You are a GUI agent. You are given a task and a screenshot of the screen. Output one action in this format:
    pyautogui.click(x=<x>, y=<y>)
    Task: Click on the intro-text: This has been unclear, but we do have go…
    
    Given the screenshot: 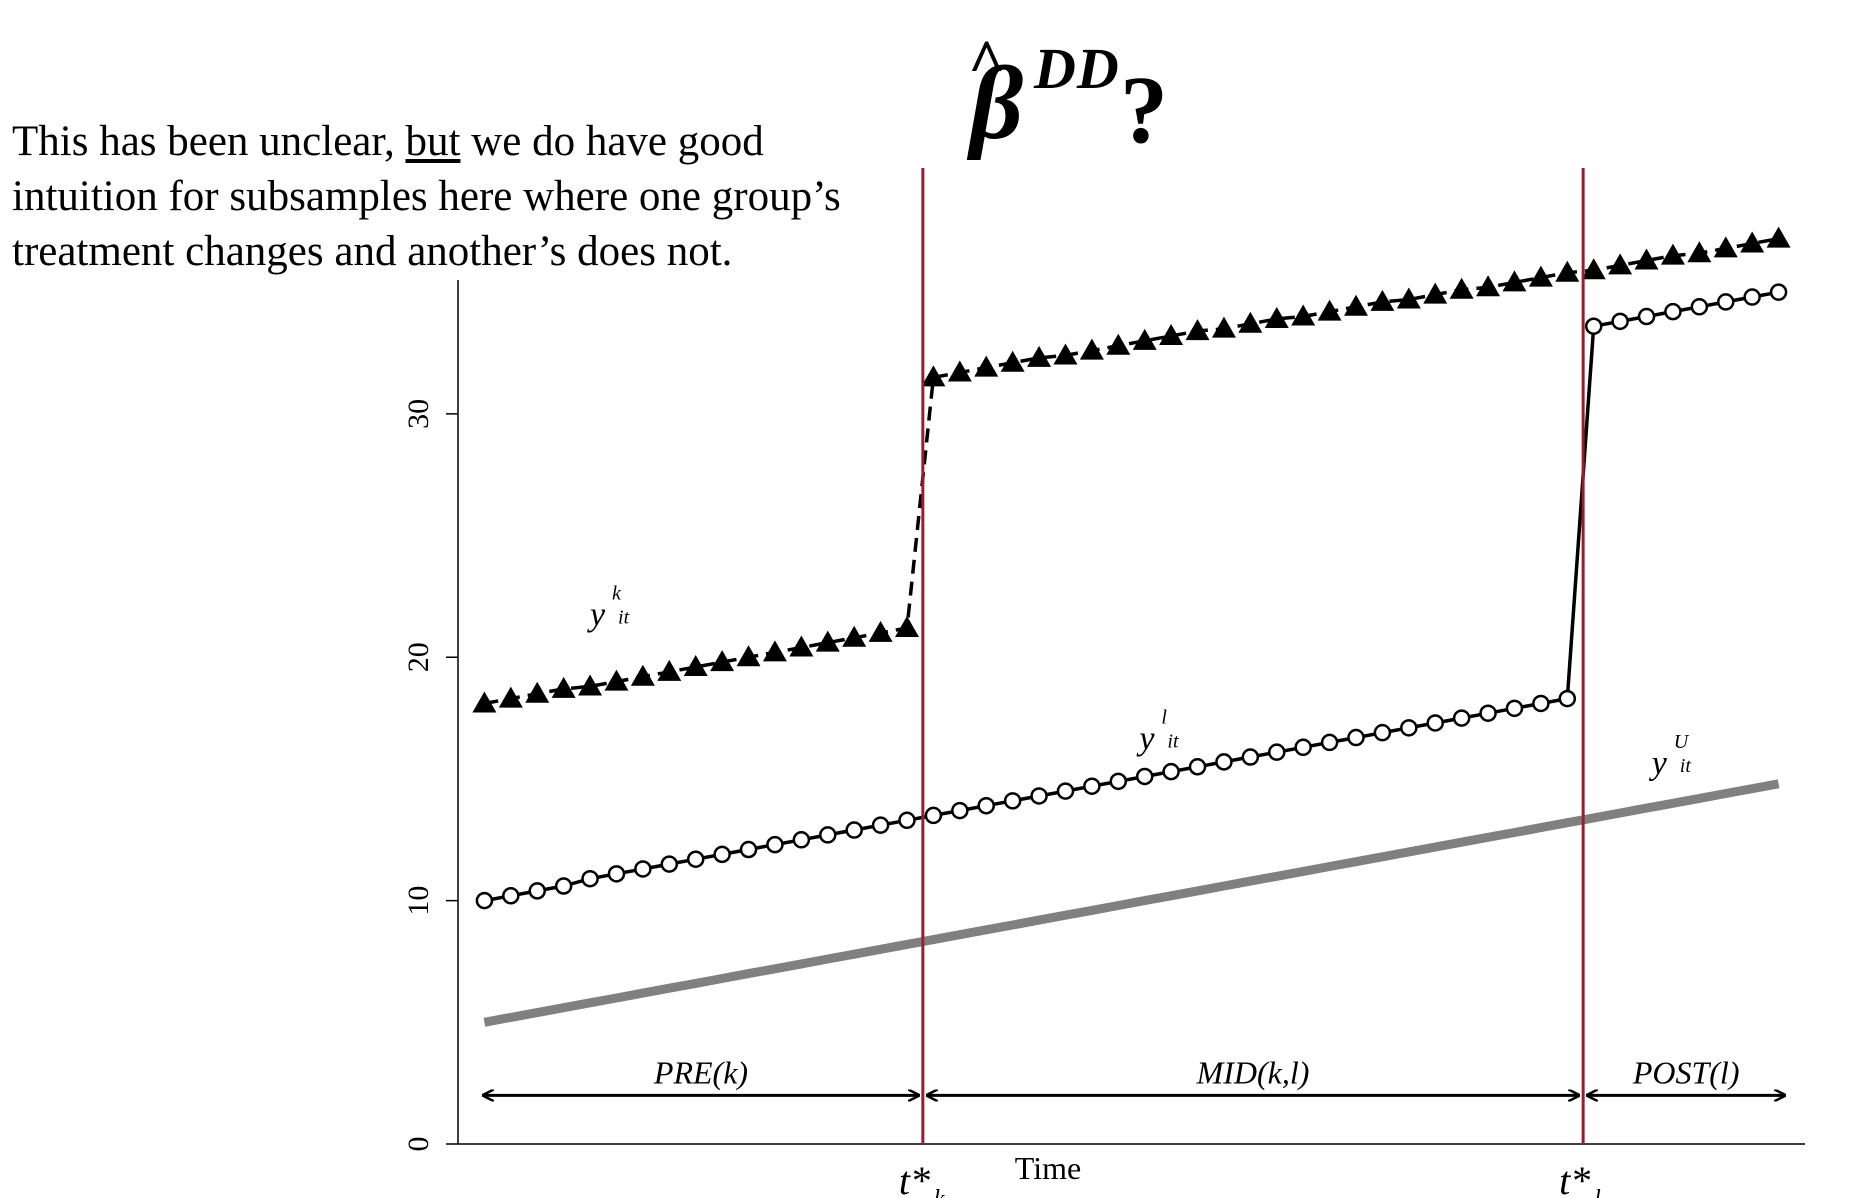 What is the action you would take?
    pyautogui.click(x=472, y=196)
    